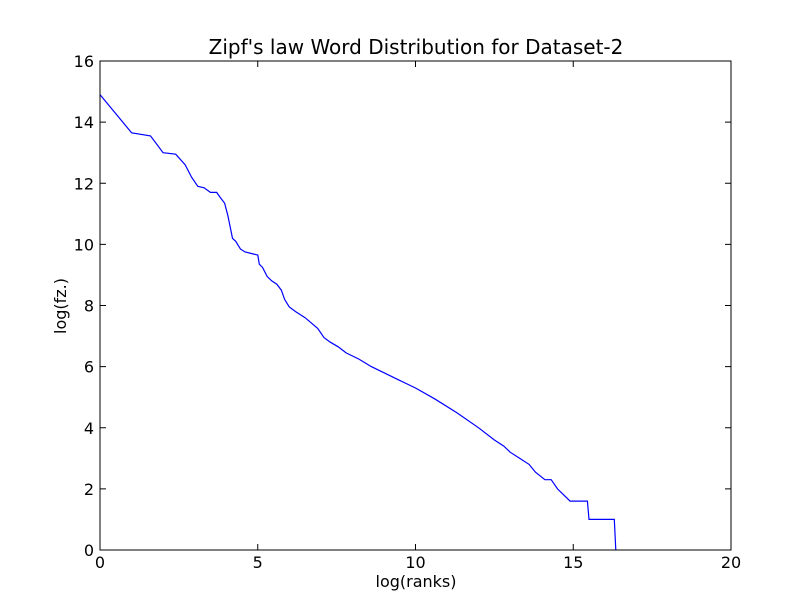  Describe the element at coordinates (573, 562) in the screenshot. I see `x-tick-label: 15` at that location.